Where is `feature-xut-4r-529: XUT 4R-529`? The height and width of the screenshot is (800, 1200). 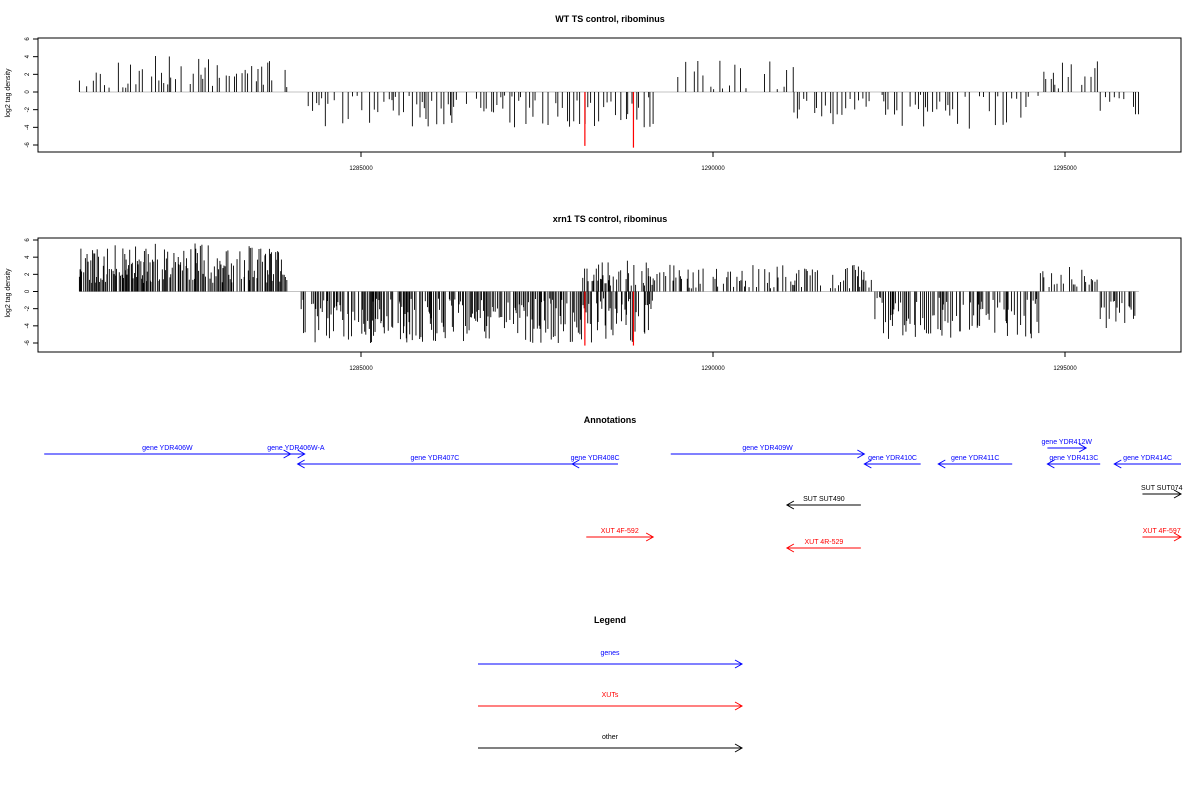
feature-xut-4r-529: XUT 4R-529 is located at coordinates (823, 546).